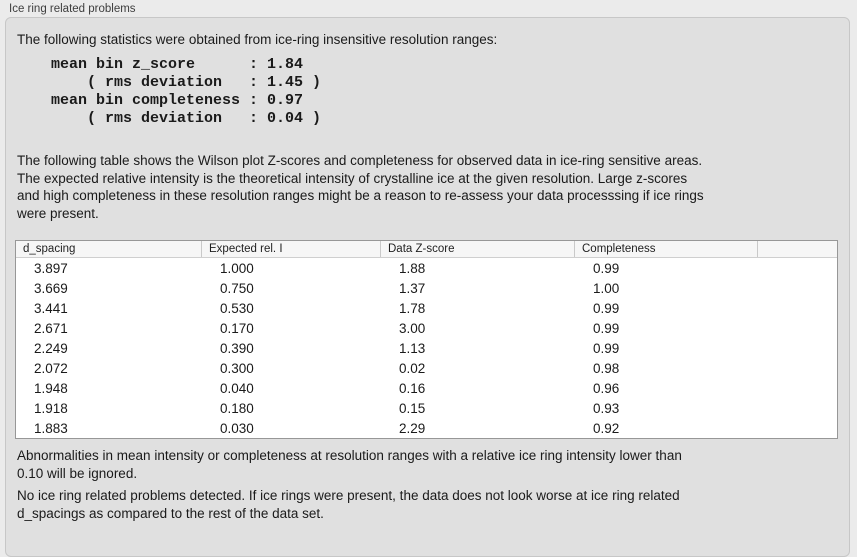 Image resolution: width=857 pixels, height=557 pixels. I want to click on table-cell: 3.669, so click(51, 288).